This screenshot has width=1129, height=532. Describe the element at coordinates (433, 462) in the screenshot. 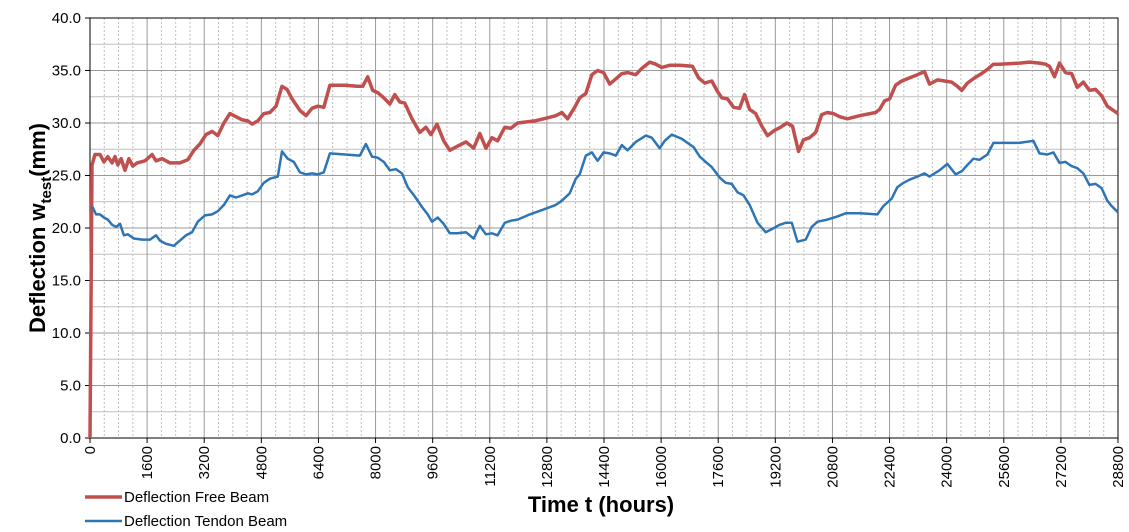

I see `x-tick-label: 9600` at that location.